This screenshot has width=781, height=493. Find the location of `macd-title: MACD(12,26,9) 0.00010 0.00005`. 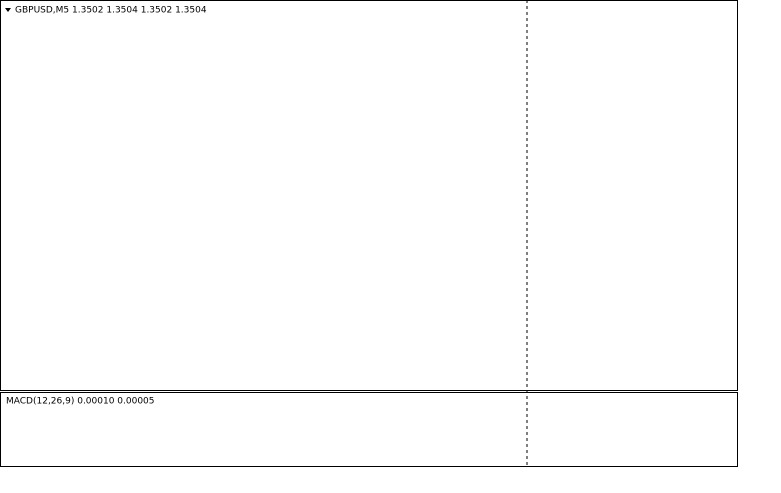

macd-title: MACD(12,26,9) 0.00010 0.00005 is located at coordinates (80, 402).